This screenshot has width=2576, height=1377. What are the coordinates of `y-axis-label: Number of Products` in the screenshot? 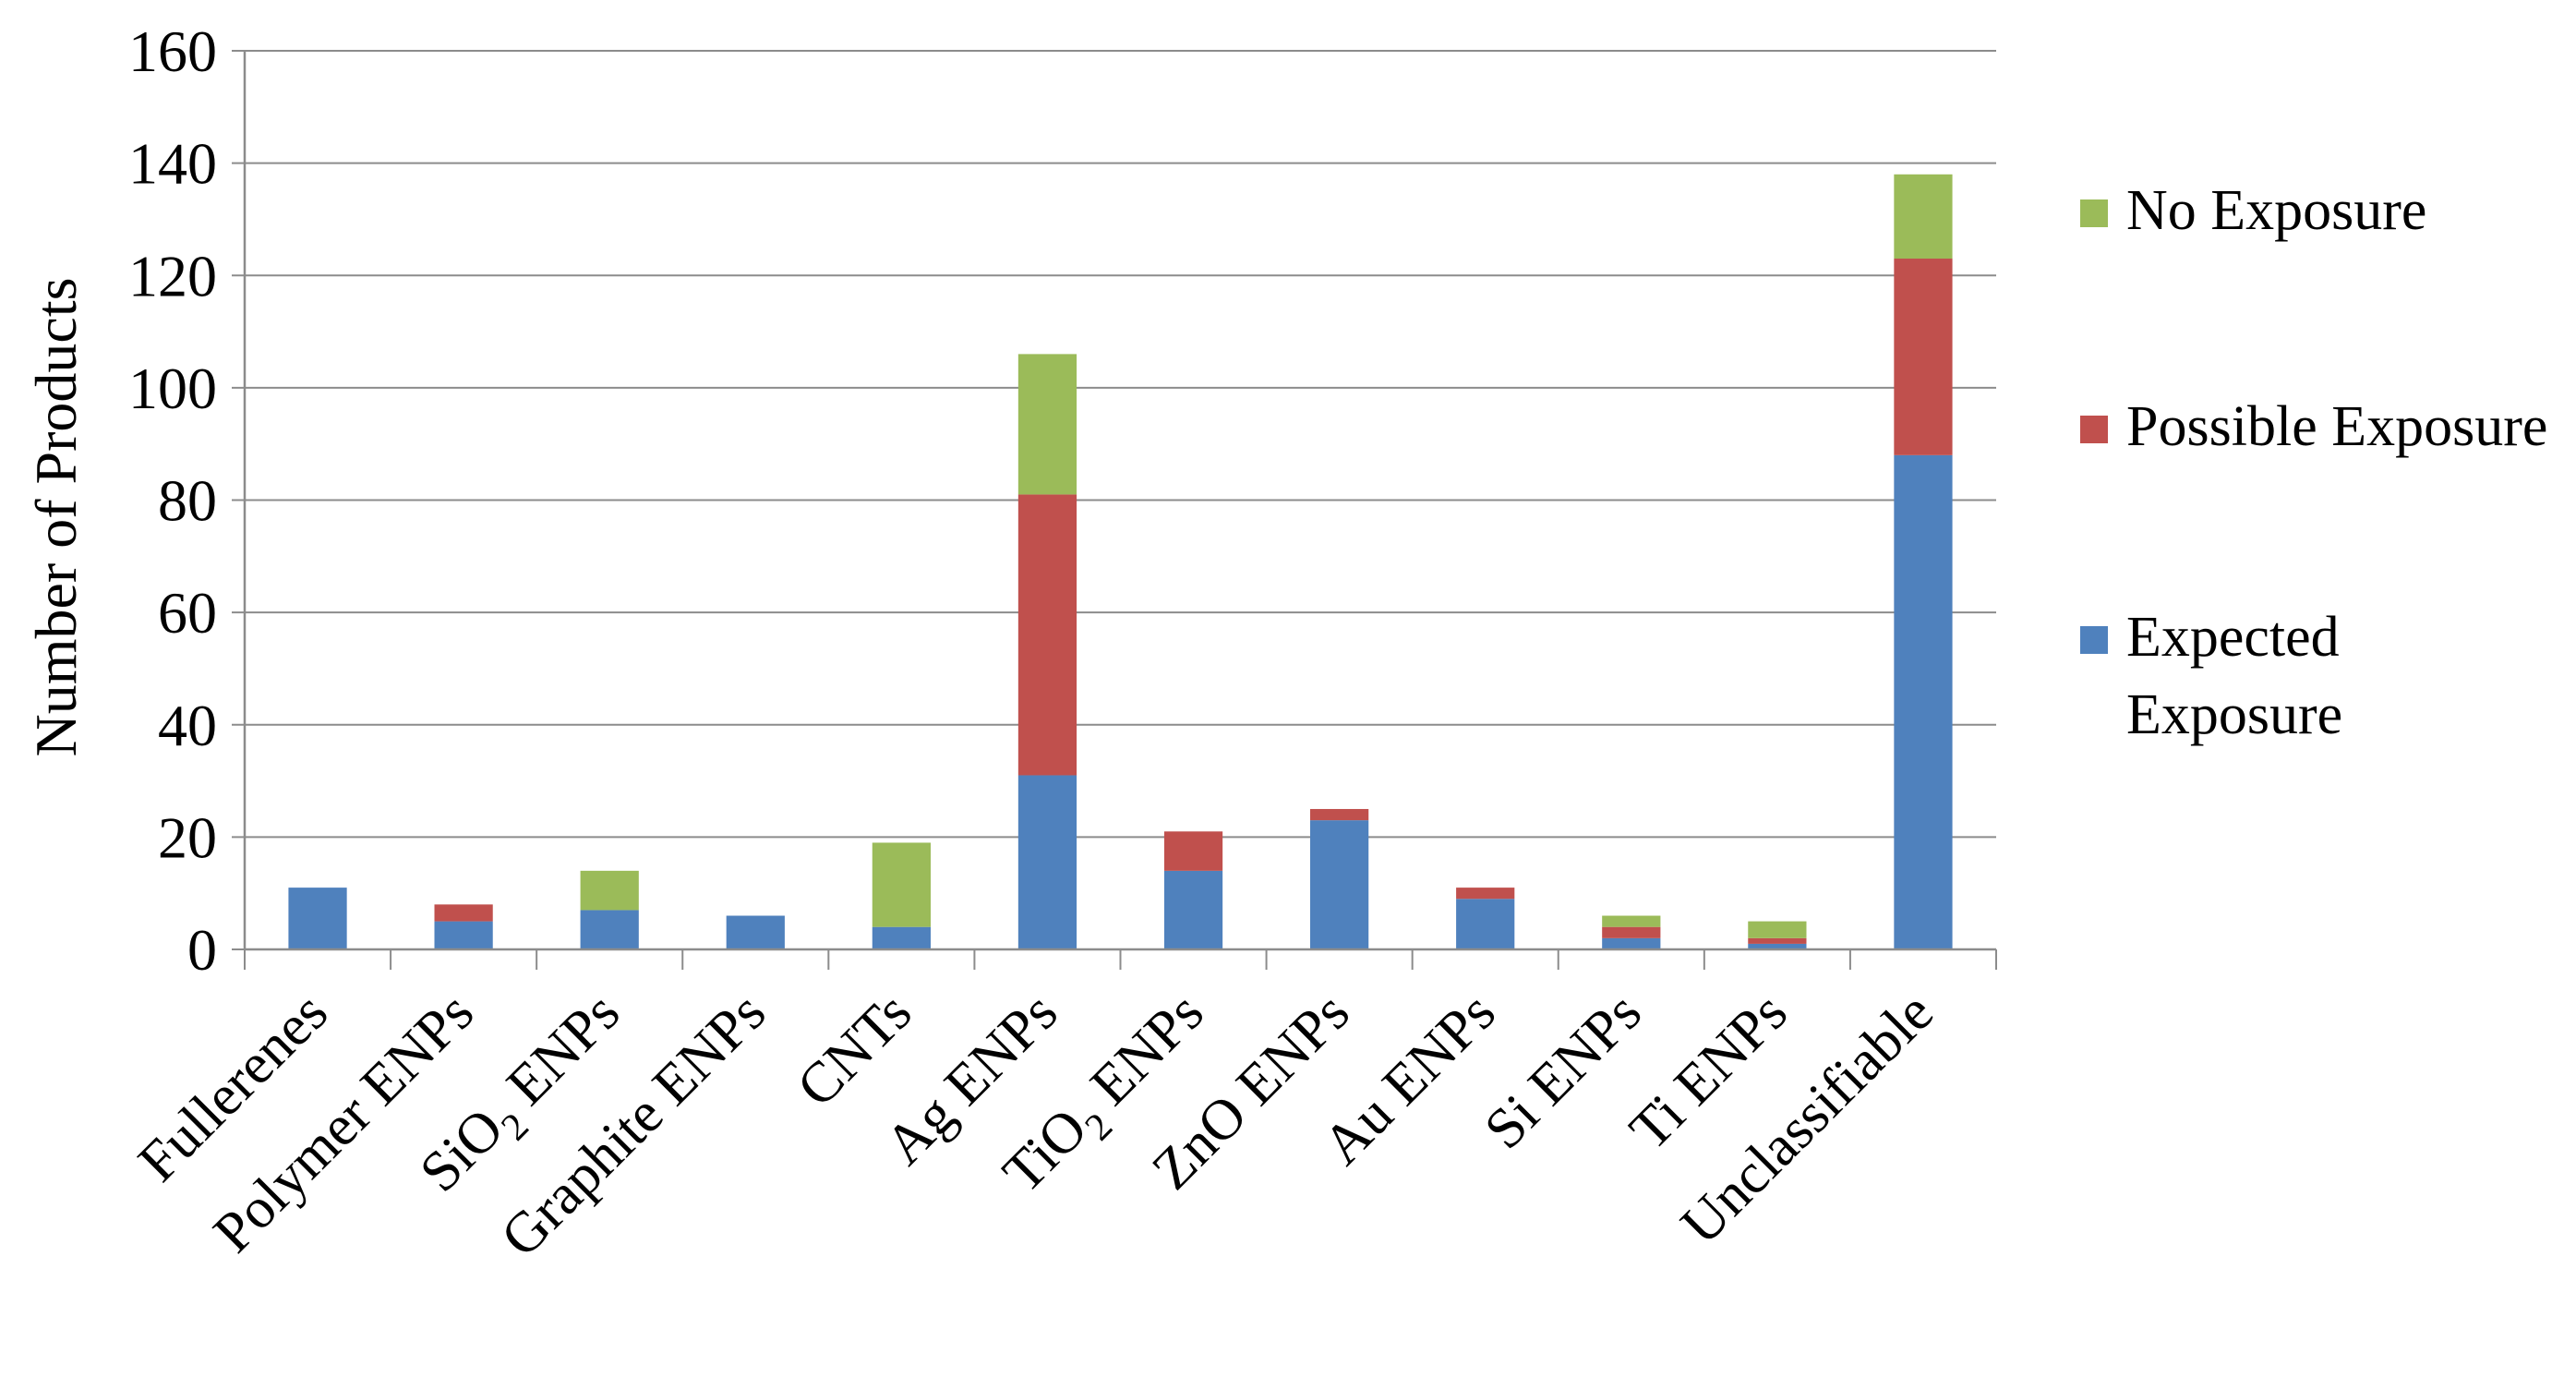 It's located at (56, 516).